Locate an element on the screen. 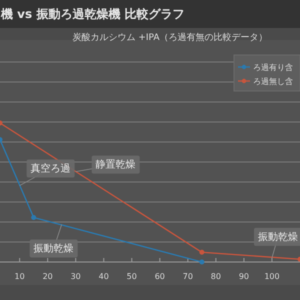 The width and height of the screenshot is (300, 300). x-tick-label: 70 is located at coordinates (187, 276).